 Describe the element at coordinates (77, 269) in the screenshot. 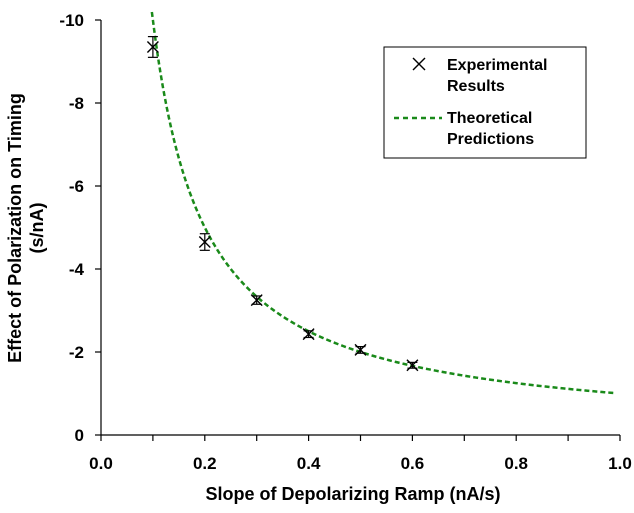

I see `y-tick-label: -4` at that location.